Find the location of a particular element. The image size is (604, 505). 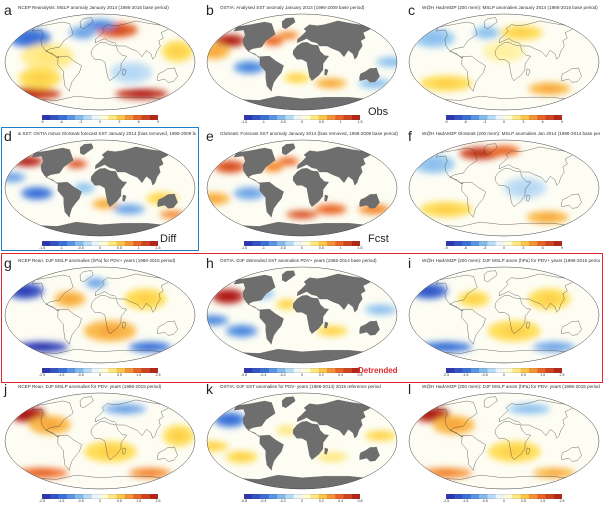

colorbar-tick-label: 6 is located at coordinates (542, 248).